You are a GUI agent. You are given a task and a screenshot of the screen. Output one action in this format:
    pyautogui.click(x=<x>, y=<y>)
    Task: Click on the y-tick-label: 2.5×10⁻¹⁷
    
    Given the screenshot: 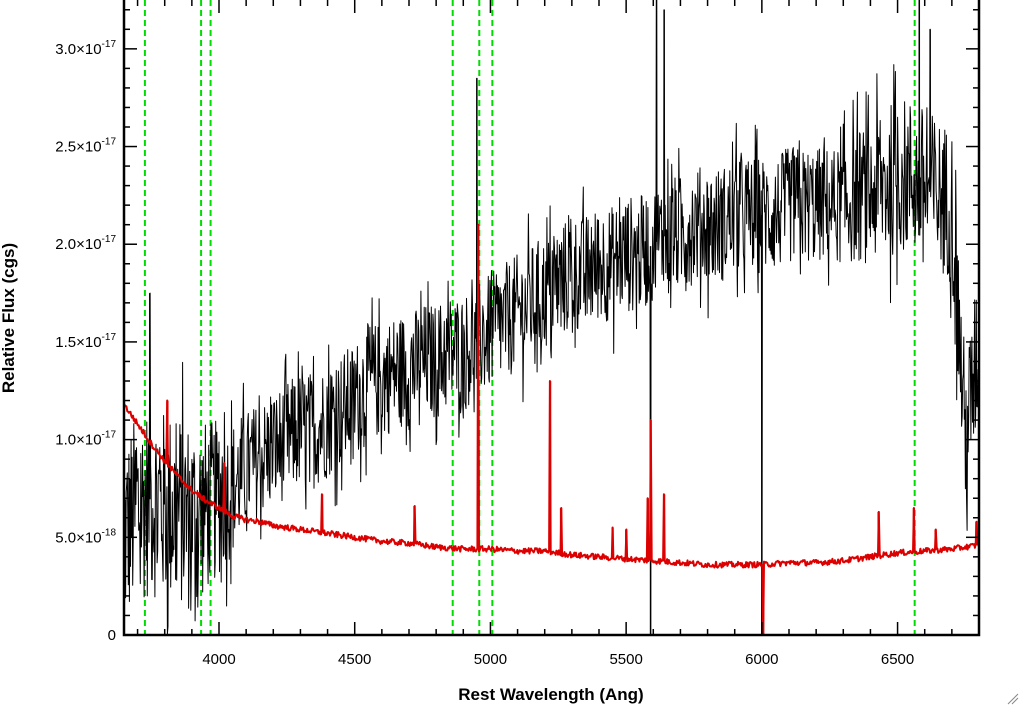 What is the action you would take?
    pyautogui.click(x=85, y=146)
    